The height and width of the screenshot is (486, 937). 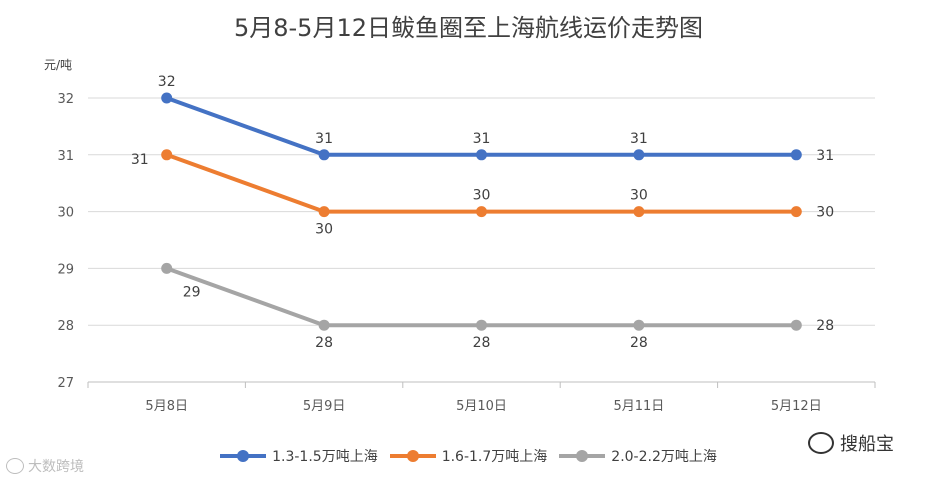 I want to click on y-tick-label: 28, so click(x=65, y=326).